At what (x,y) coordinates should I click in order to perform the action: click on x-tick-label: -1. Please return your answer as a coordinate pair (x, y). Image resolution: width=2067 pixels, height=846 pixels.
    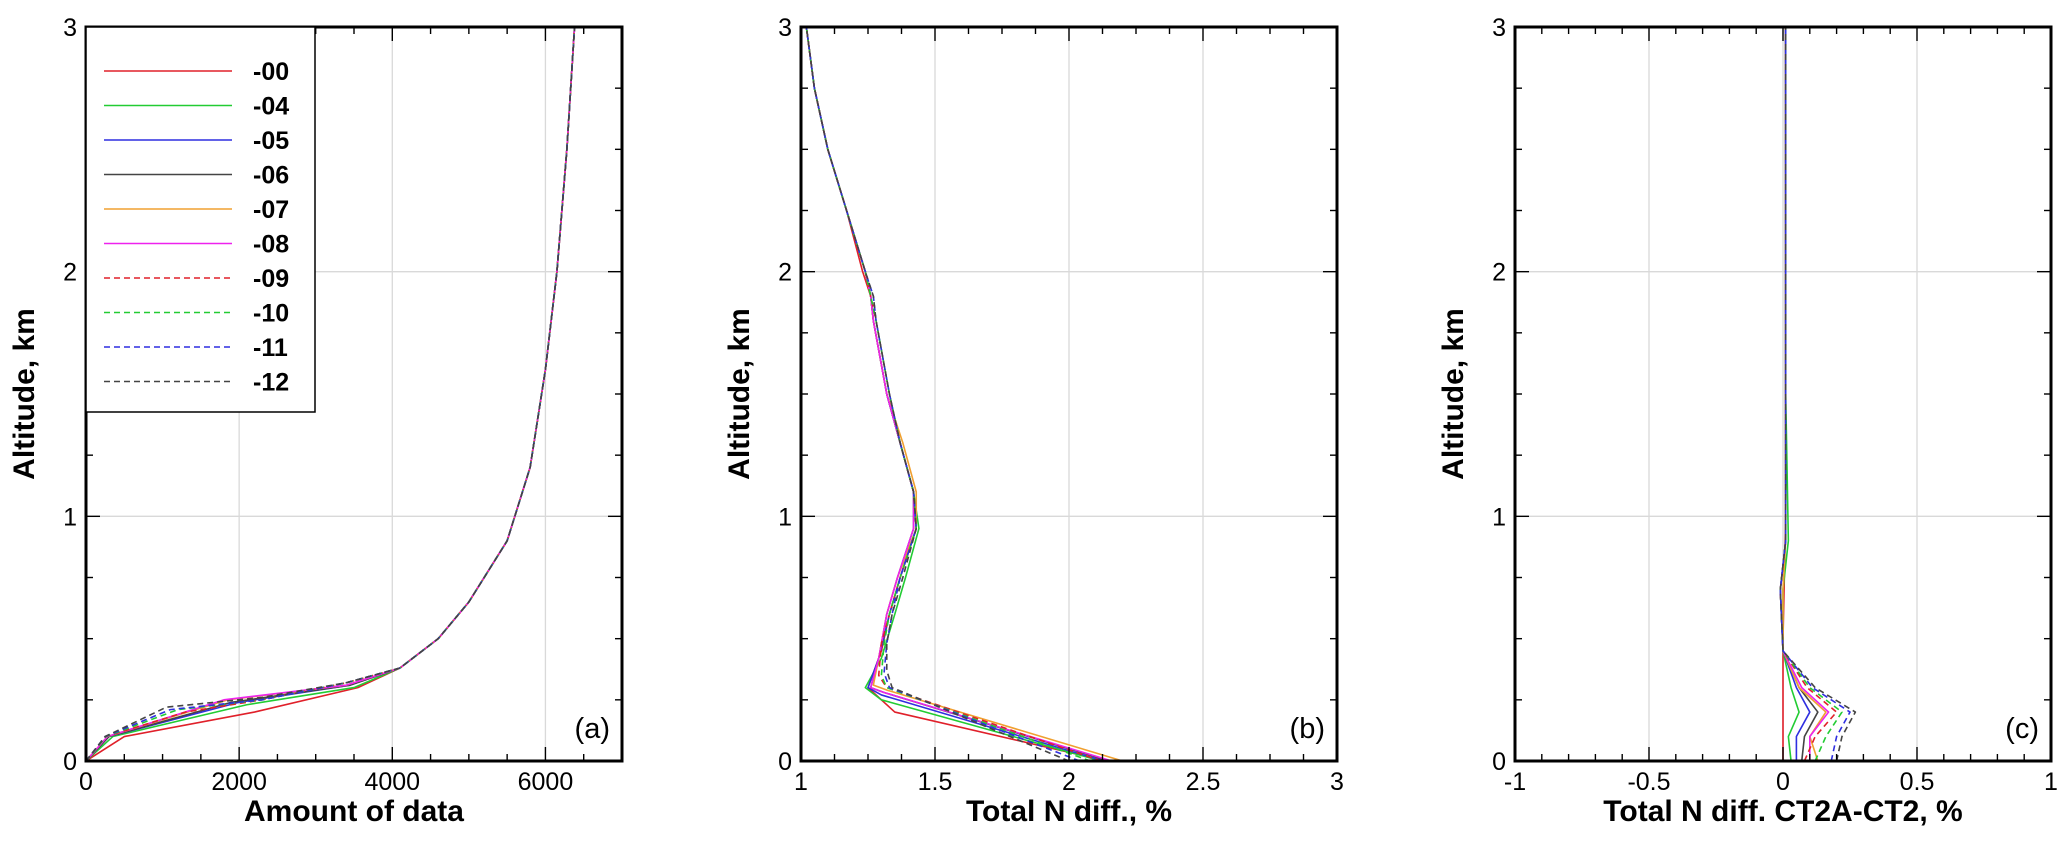
    Looking at the image, I should click on (1515, 782).